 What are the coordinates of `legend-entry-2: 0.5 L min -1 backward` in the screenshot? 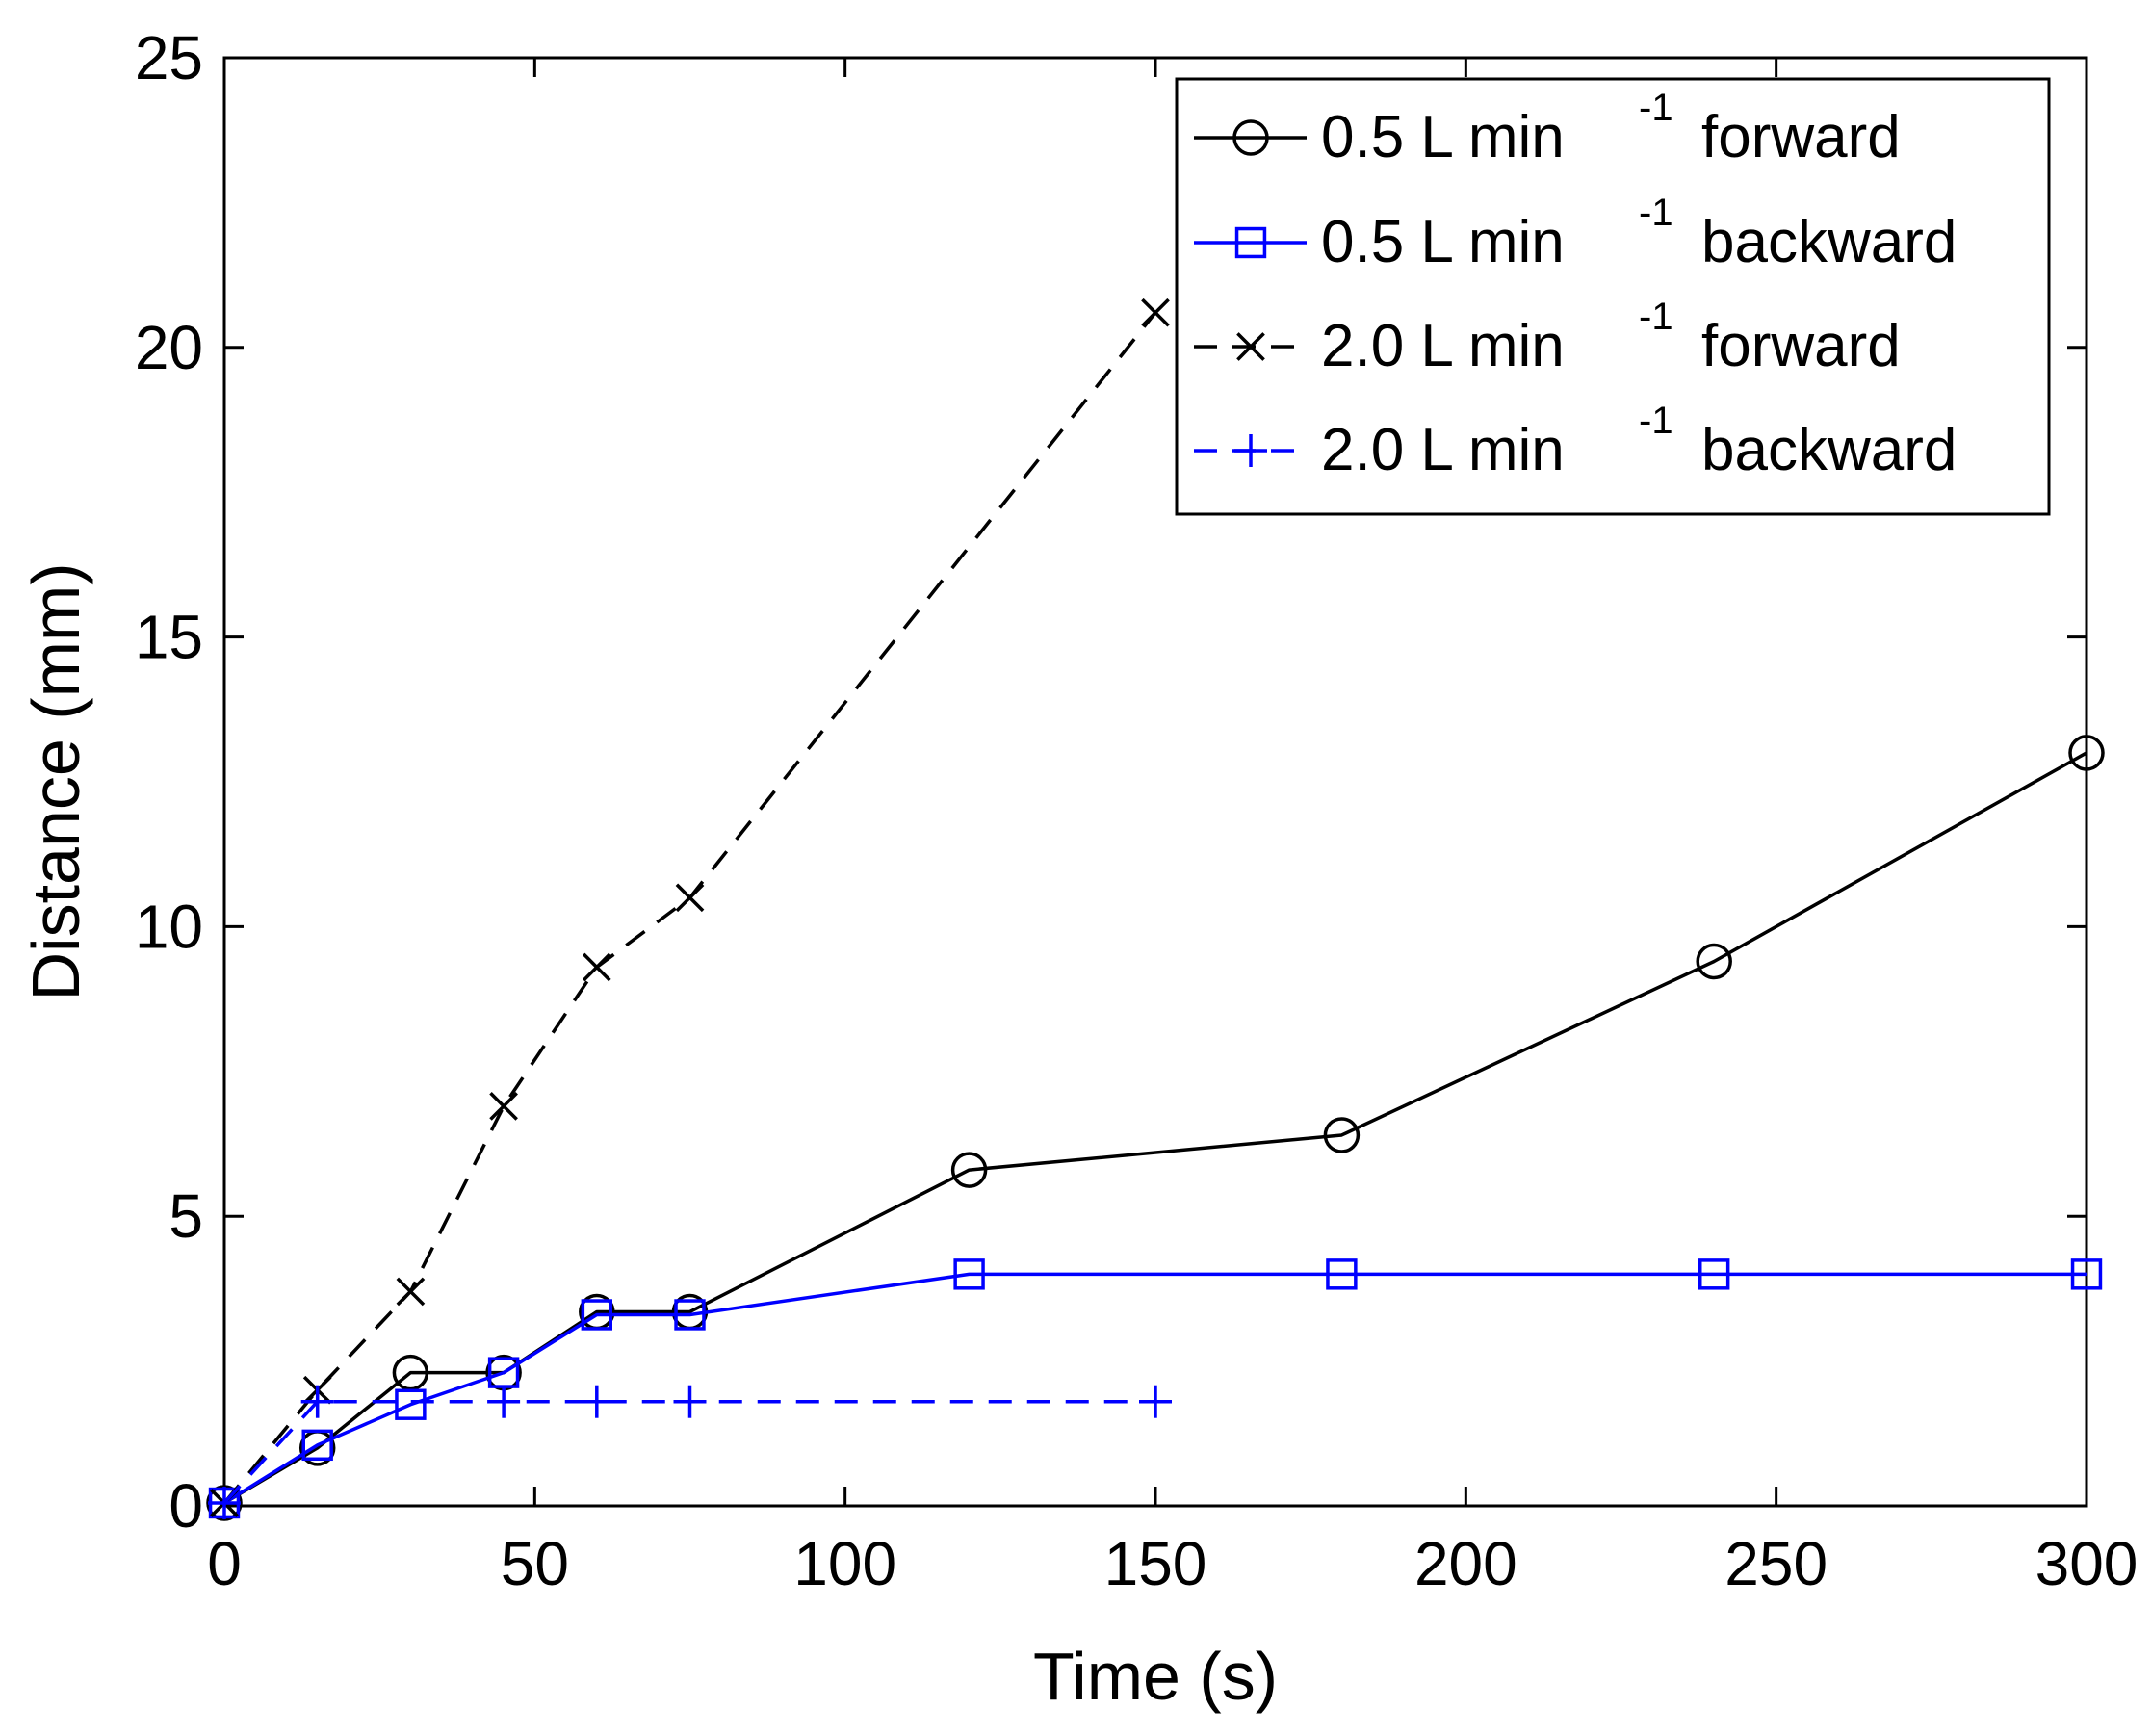 It's located at (1575, 233).